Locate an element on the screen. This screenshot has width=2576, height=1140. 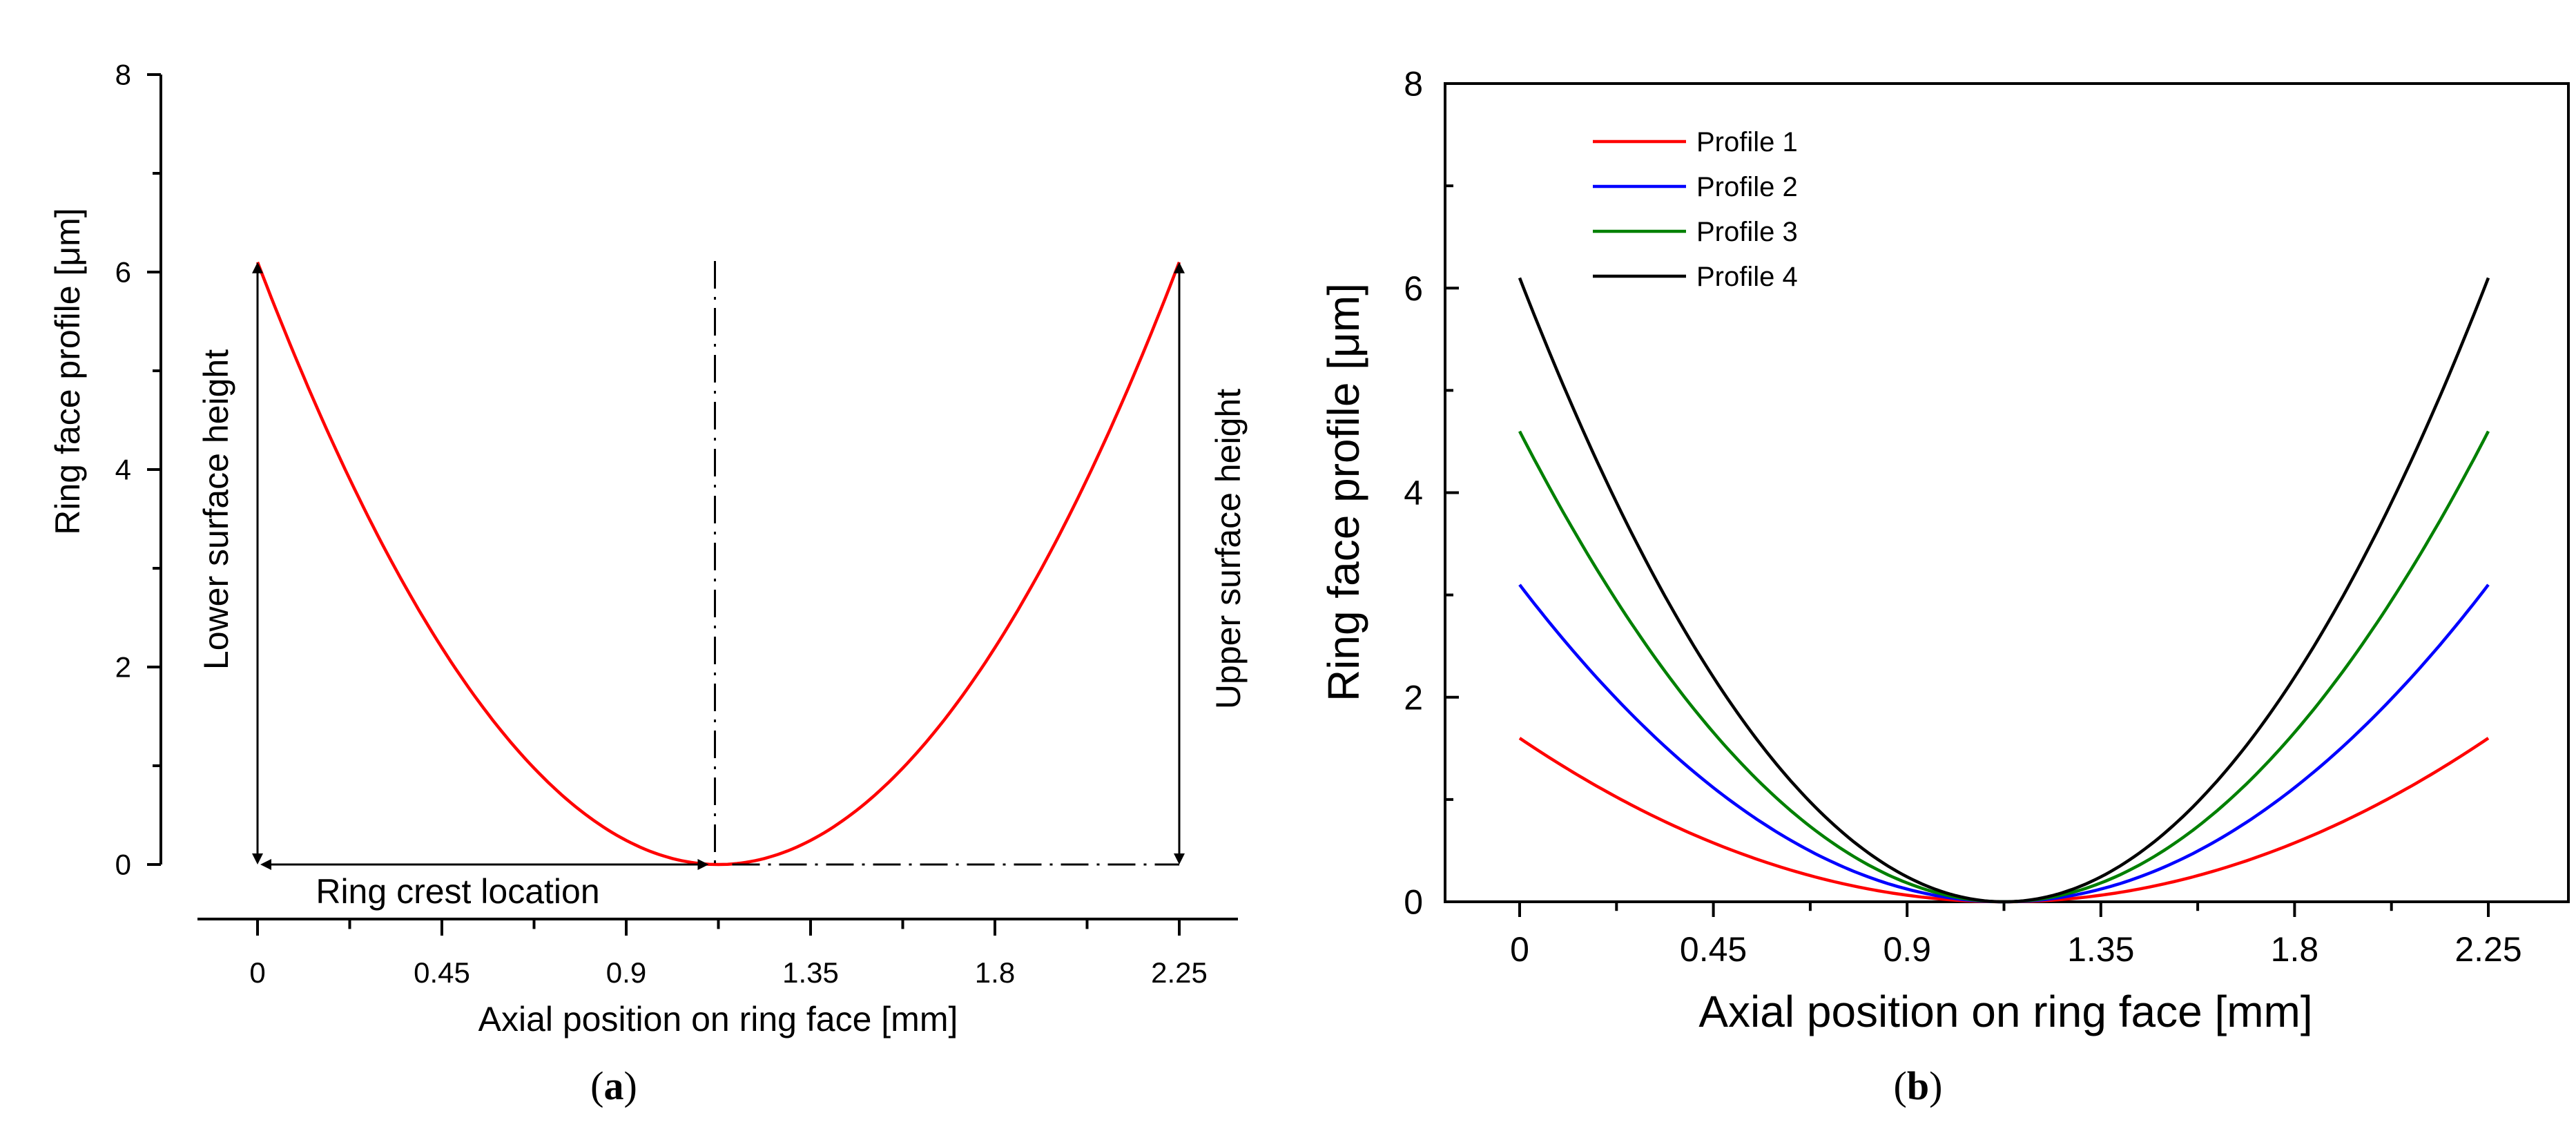
legend-label-3: Profile 3 is located at coordinates (1747, 232).